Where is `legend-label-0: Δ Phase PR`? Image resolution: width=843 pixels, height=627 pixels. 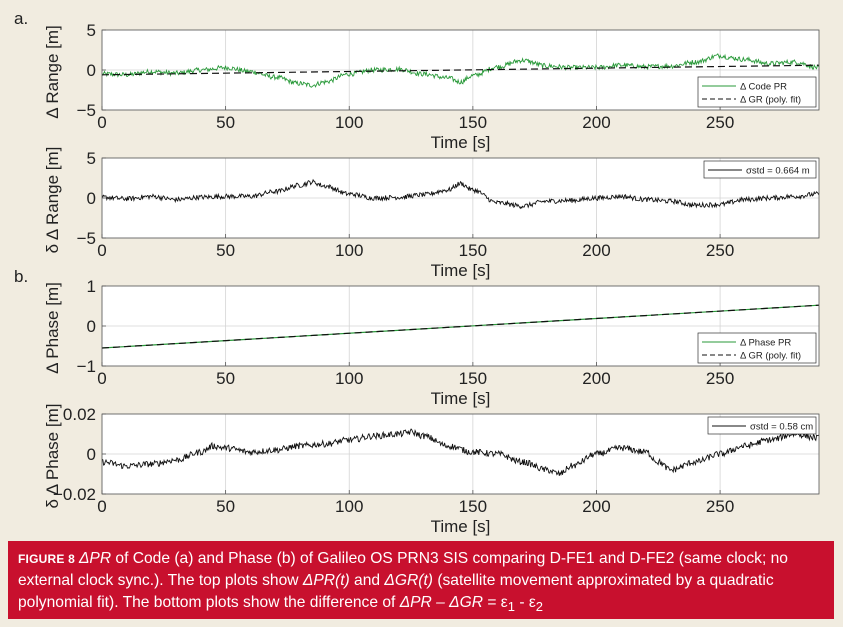 legend-label-0: Δ Phase PR is located at coordinates (765, 343).